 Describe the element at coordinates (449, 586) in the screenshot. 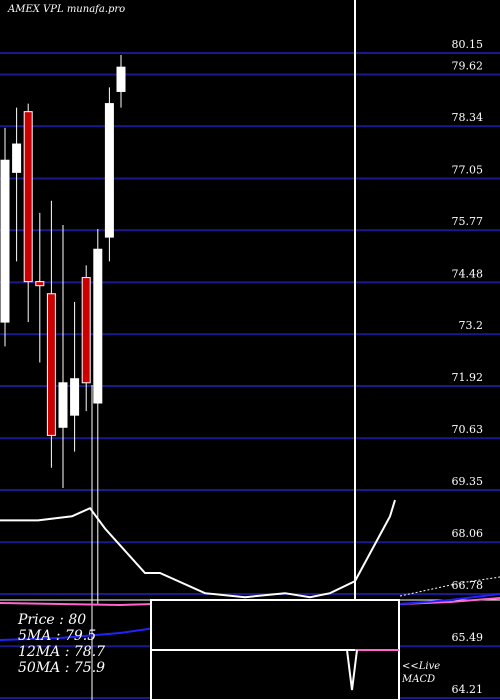

I see `macd-dotted-line` at that location.